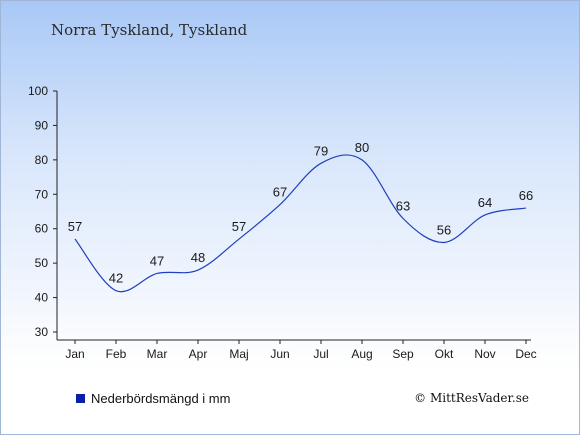 Image resolution: width=580 pixels, height=435 pixels. I want to click on data-label: 63, so click(403, 205).